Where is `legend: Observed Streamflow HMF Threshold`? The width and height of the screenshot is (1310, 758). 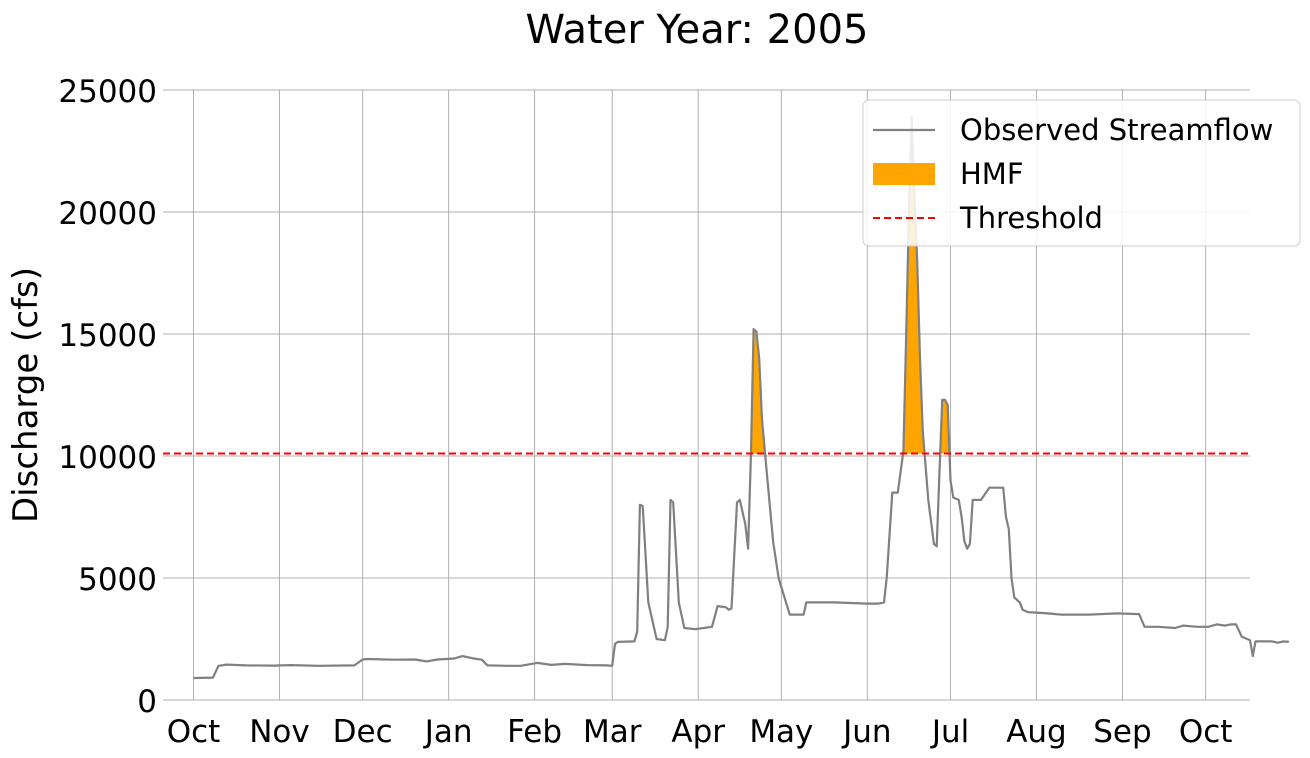
legend: Observed Streamflow HMF Threshold is located at coordinates (1081, 173).